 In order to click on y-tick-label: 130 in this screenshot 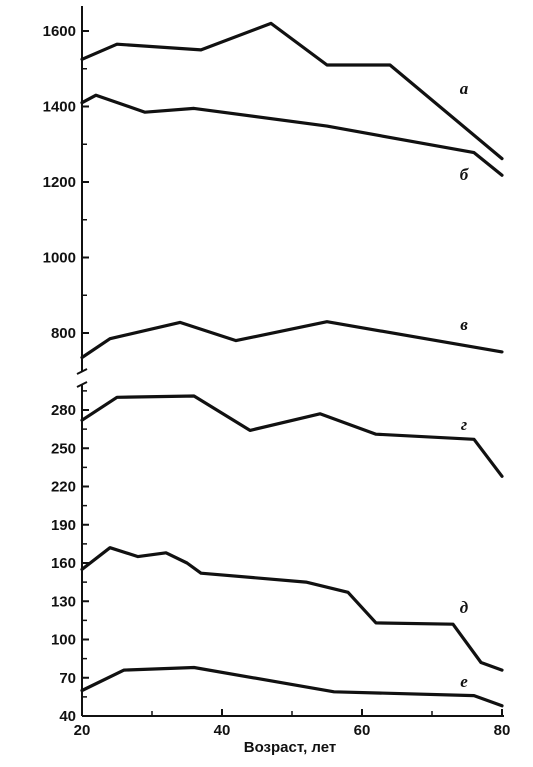, I will do `click(63, 601)`.